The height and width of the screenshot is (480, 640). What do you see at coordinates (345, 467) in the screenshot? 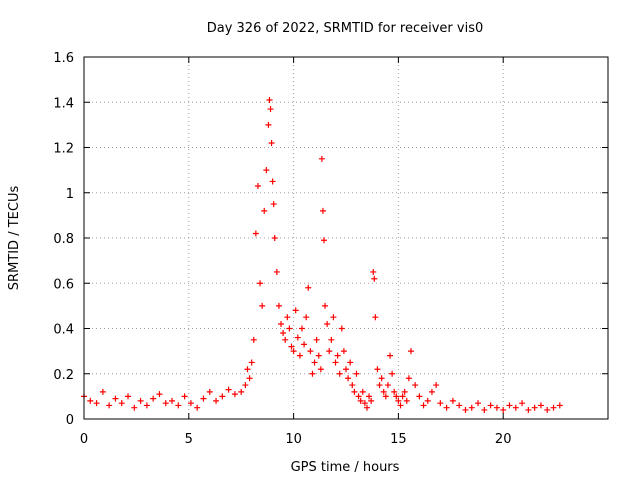
I see `x-axis-label: GPS time / hours` at bounding box center [345, 467].